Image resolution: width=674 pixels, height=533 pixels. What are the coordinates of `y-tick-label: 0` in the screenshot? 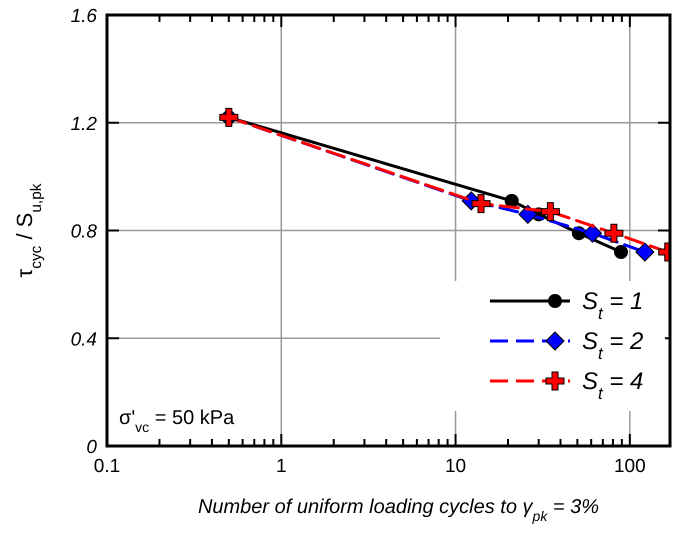 It's located at (92, 447).